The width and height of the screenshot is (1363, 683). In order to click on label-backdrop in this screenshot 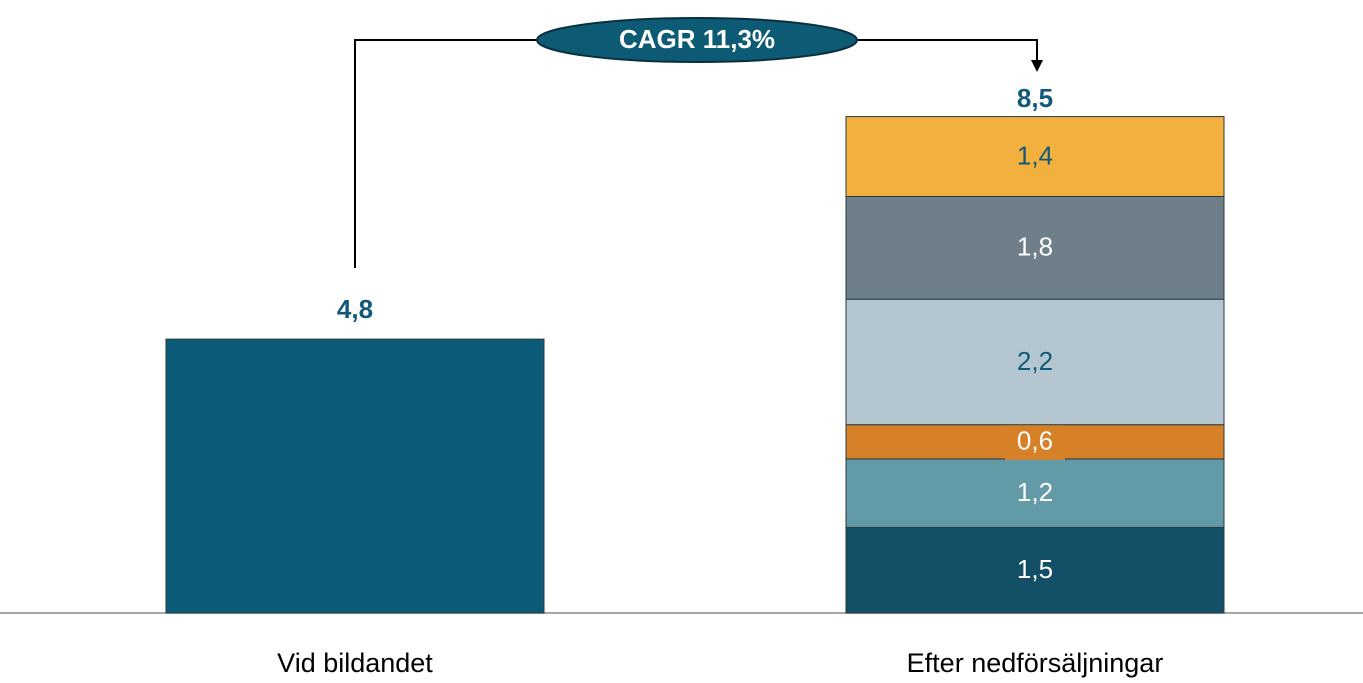, I will do `click(1035, 441)`.